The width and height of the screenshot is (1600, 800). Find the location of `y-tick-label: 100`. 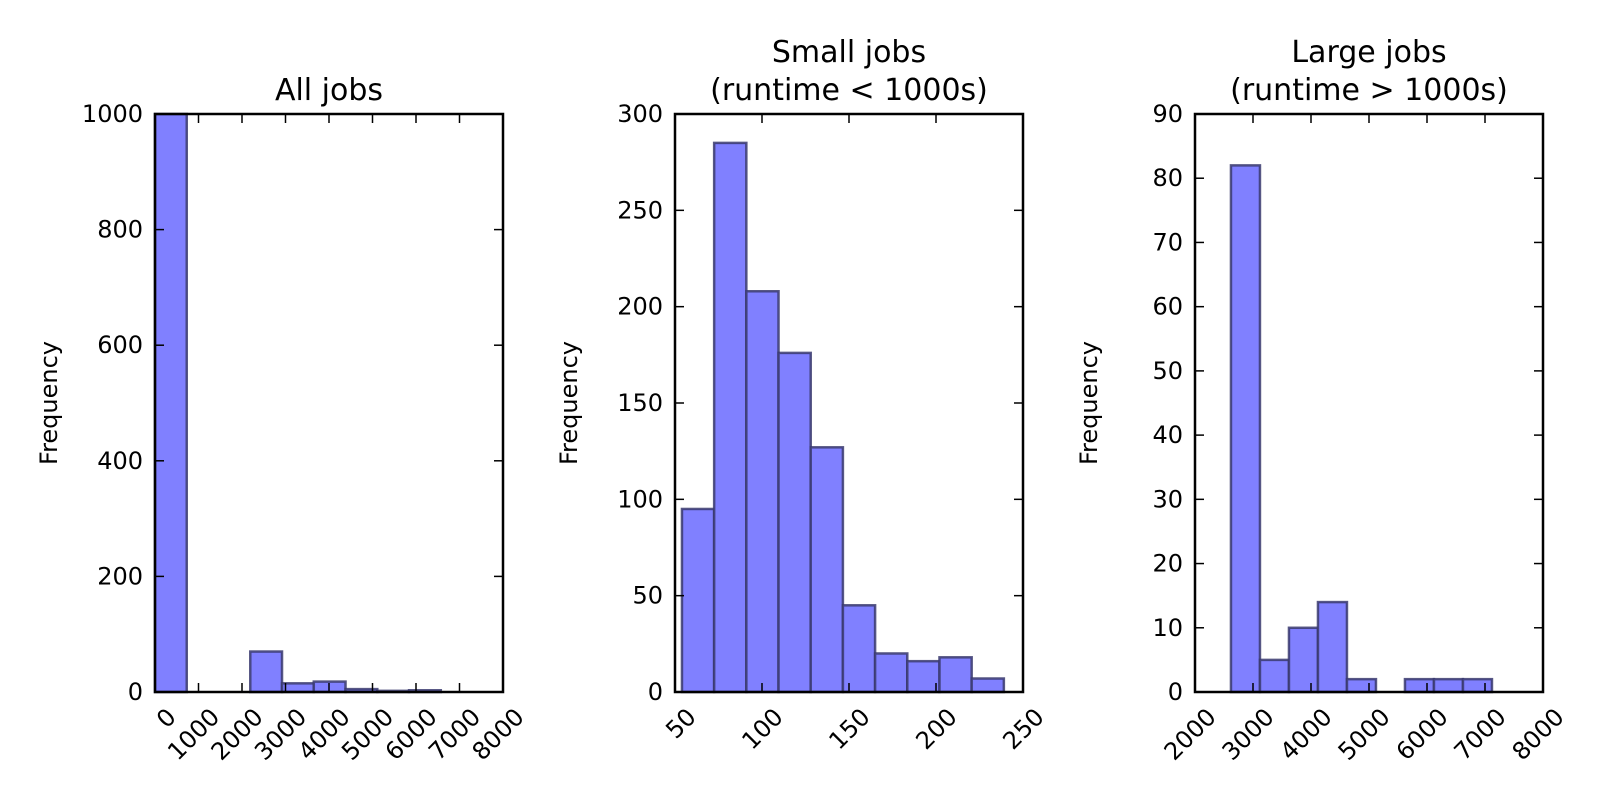

y-tick-label: 100 is located at coordinates (640, 499).